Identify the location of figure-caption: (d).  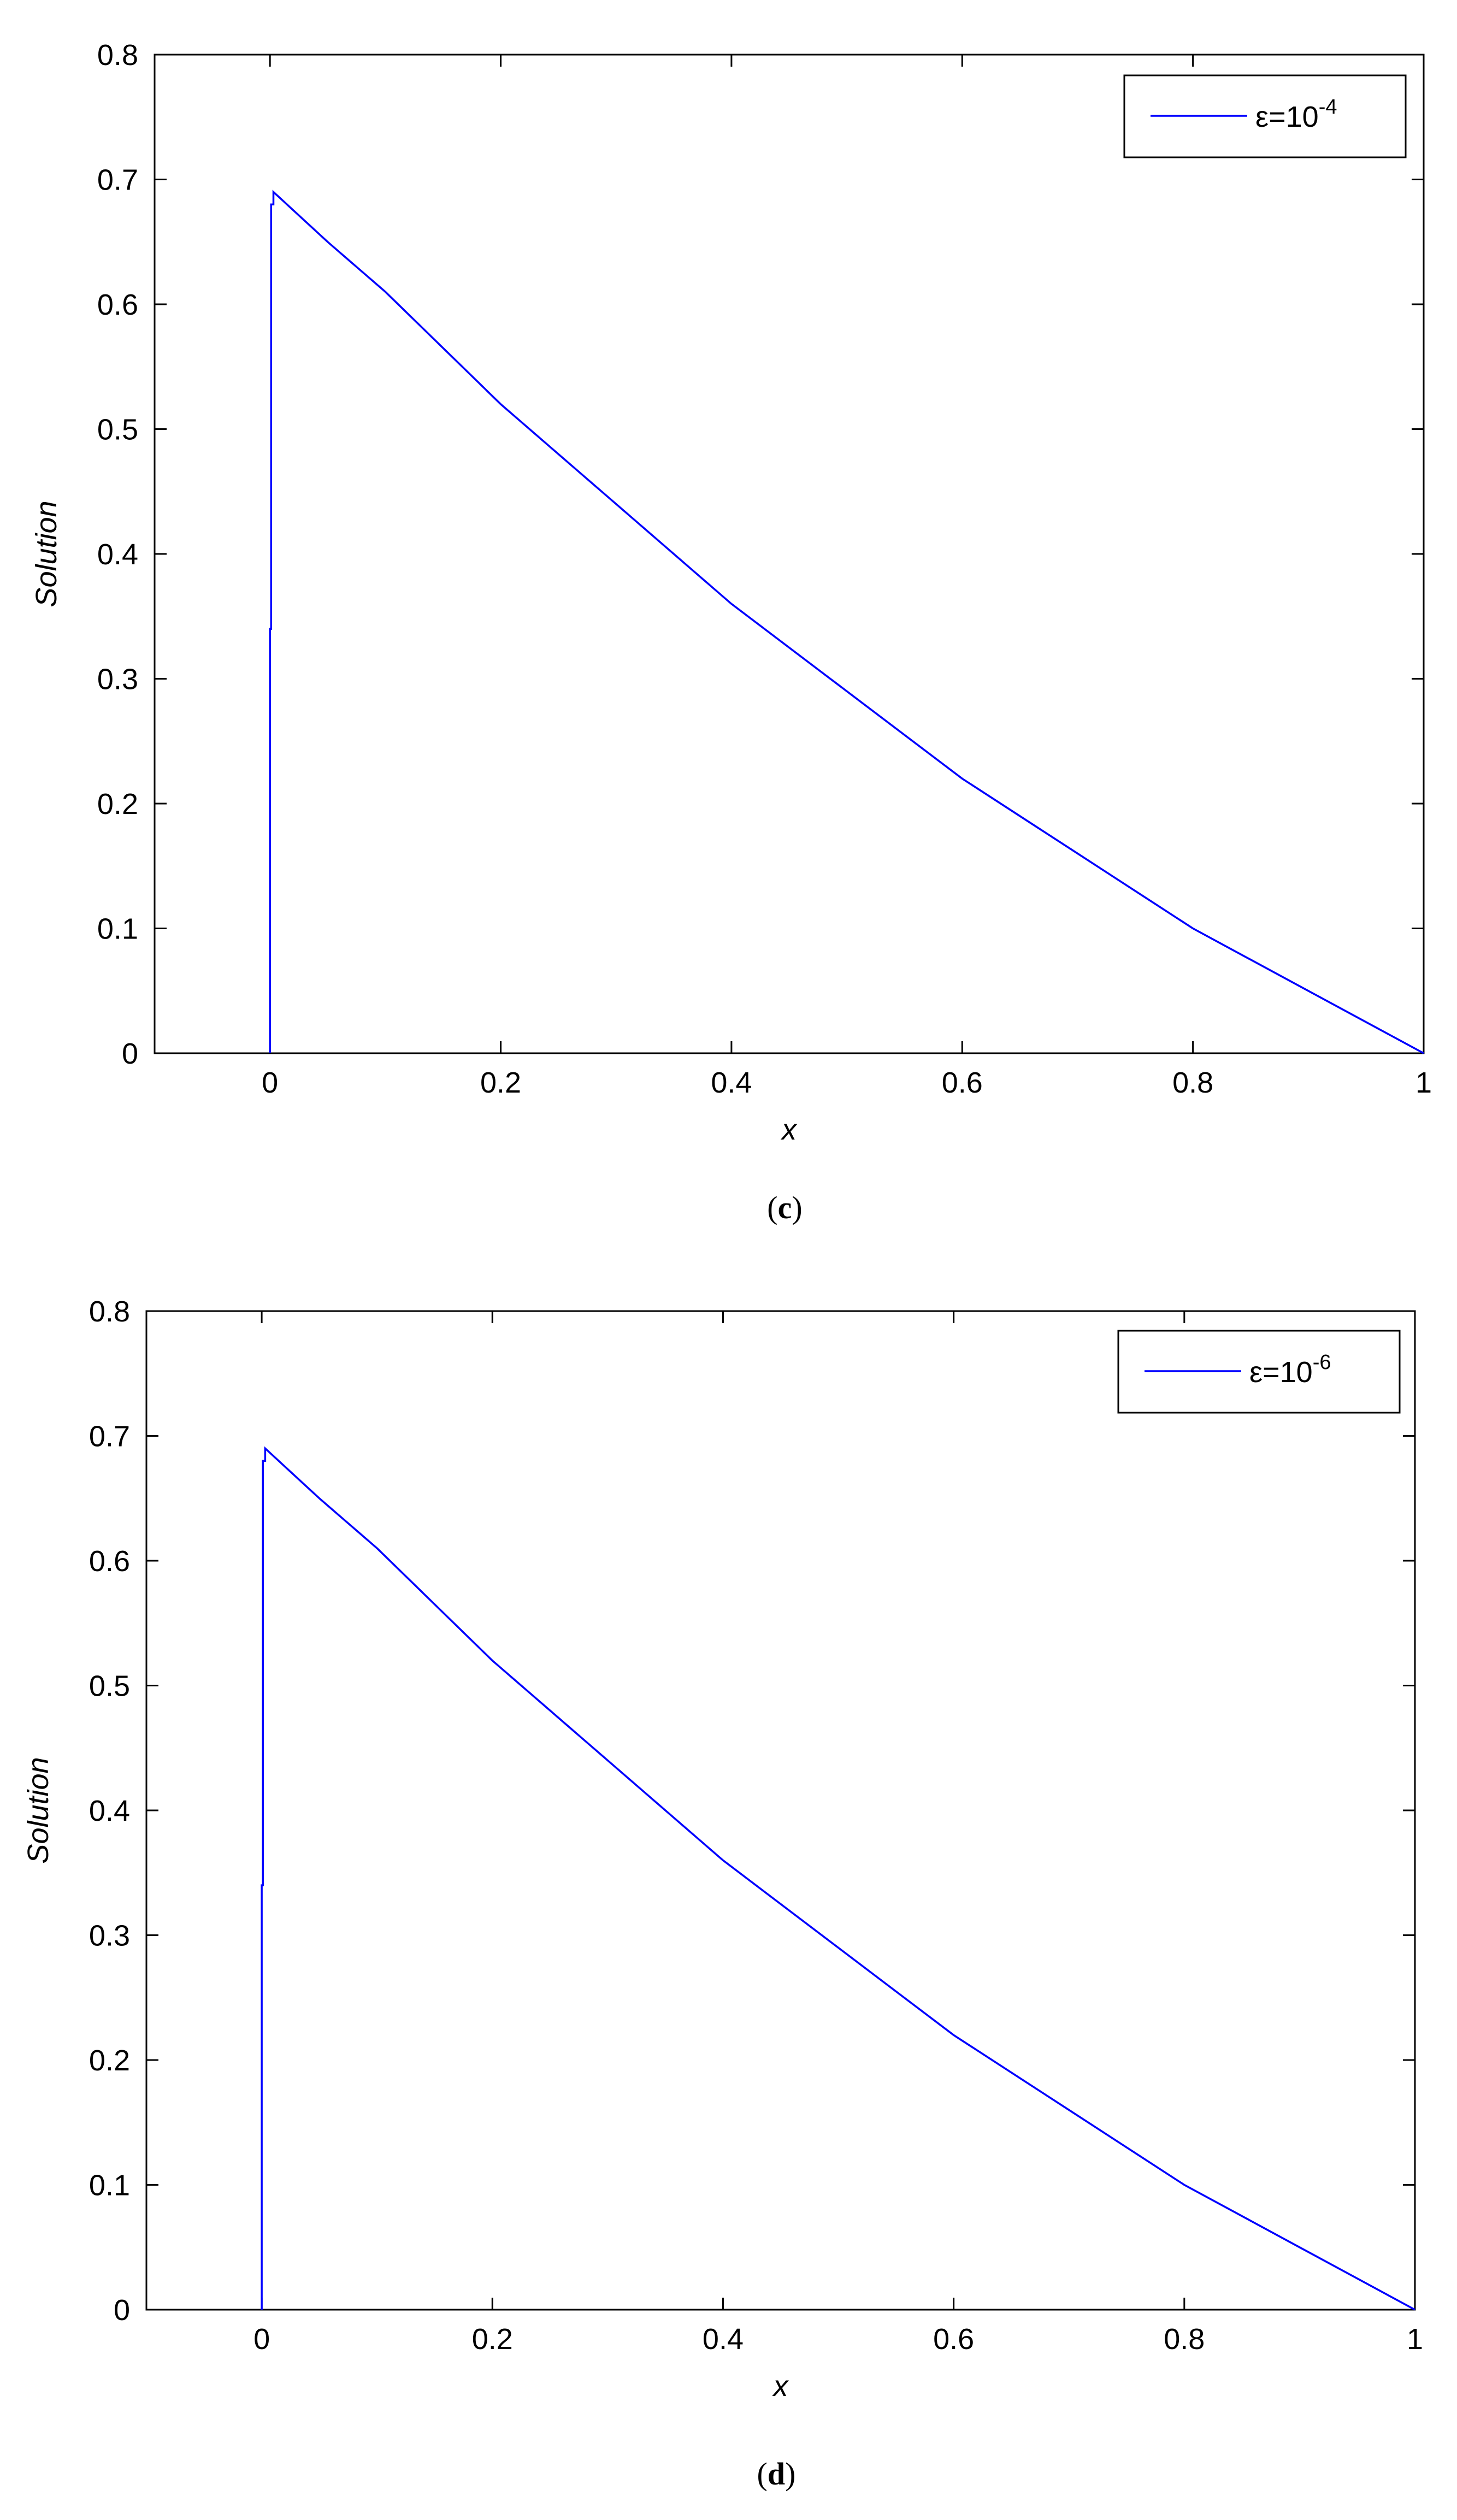
(776, 2474).